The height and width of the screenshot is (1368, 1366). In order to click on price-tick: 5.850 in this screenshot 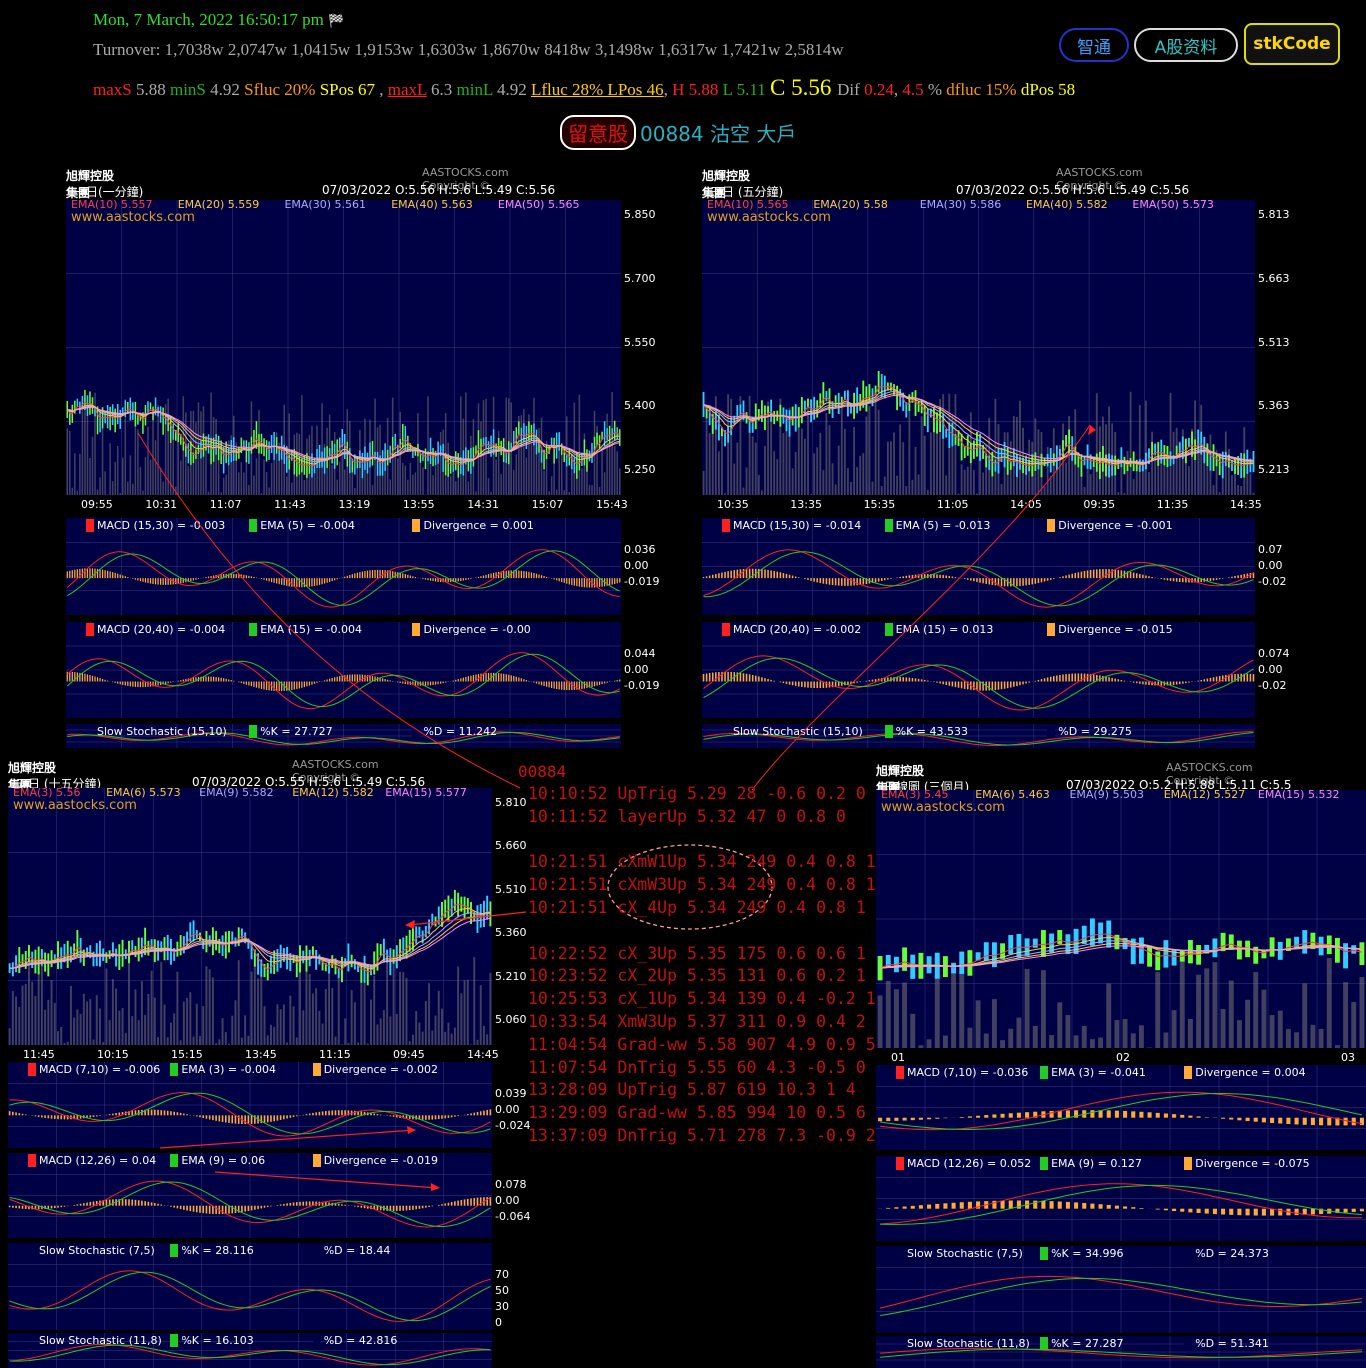, I will do `click(640, 214)`.